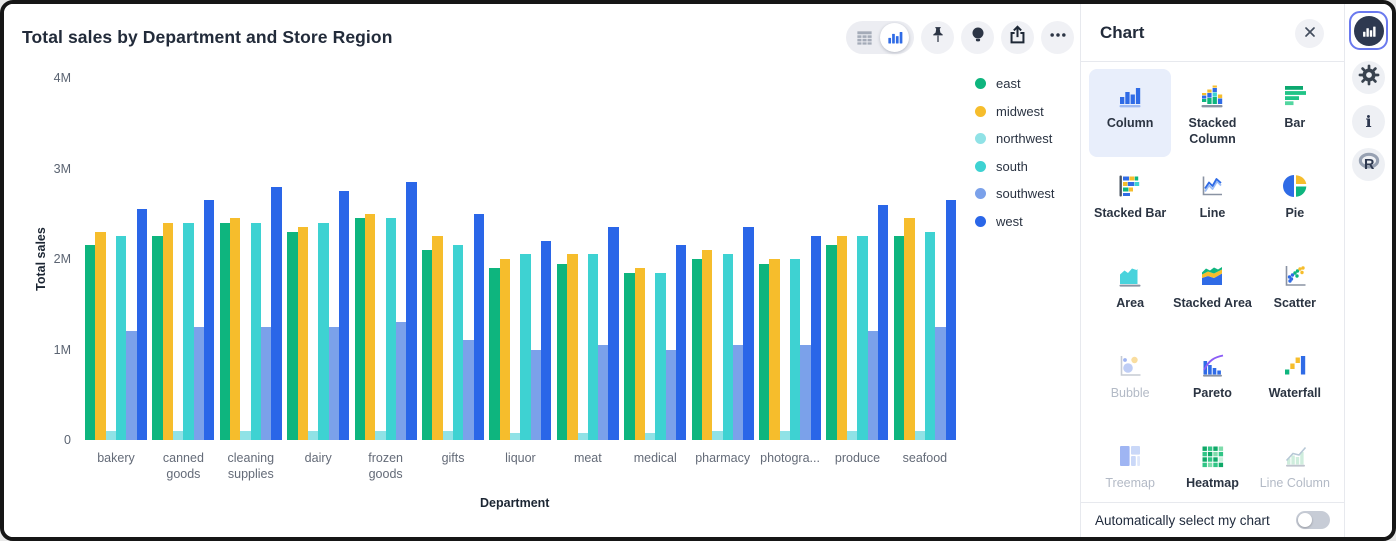 The width and height of the screenshot is (1396, 541). I want to click on info-icon: i, so click(1368, 121).